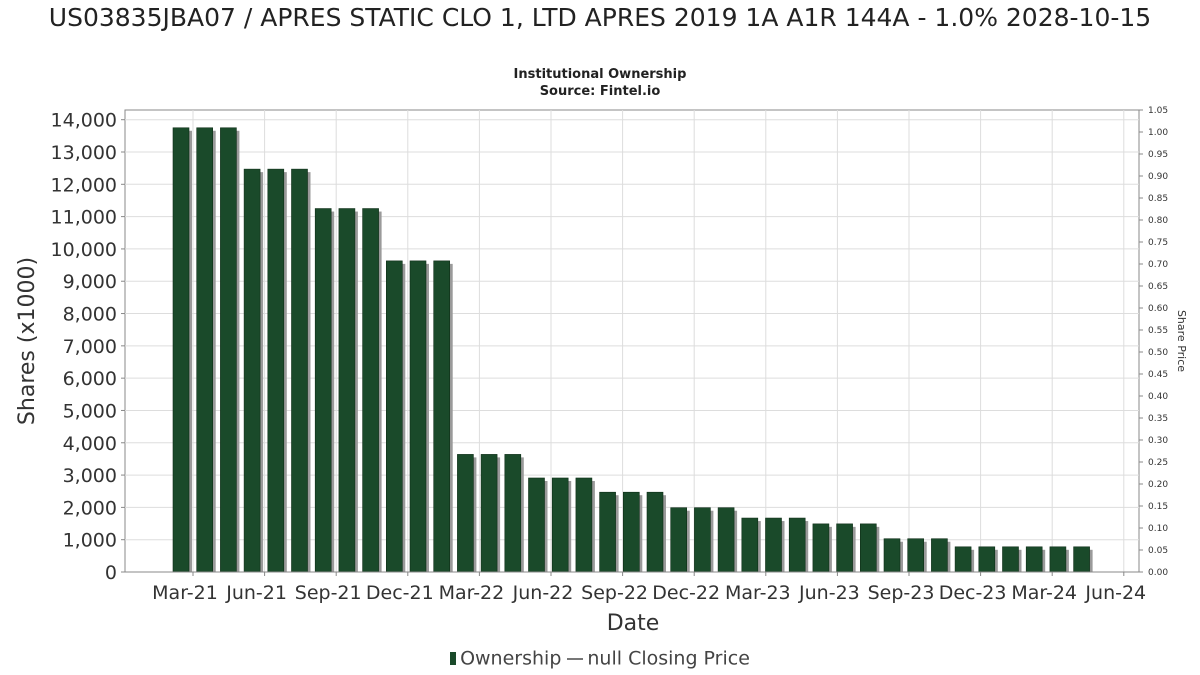 Image resolution: width=1200 pixels, height=675 pixels. I want to click on y2-tick-label: 0.80, so click(1158, 221).